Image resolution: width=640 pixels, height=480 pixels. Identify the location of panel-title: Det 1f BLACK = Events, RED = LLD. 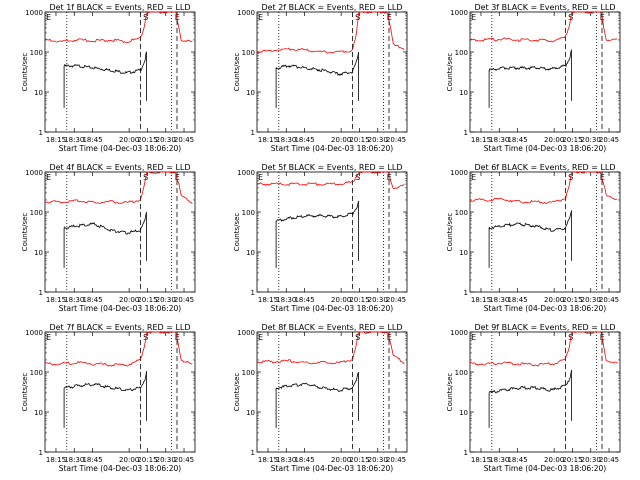
(119, 7).